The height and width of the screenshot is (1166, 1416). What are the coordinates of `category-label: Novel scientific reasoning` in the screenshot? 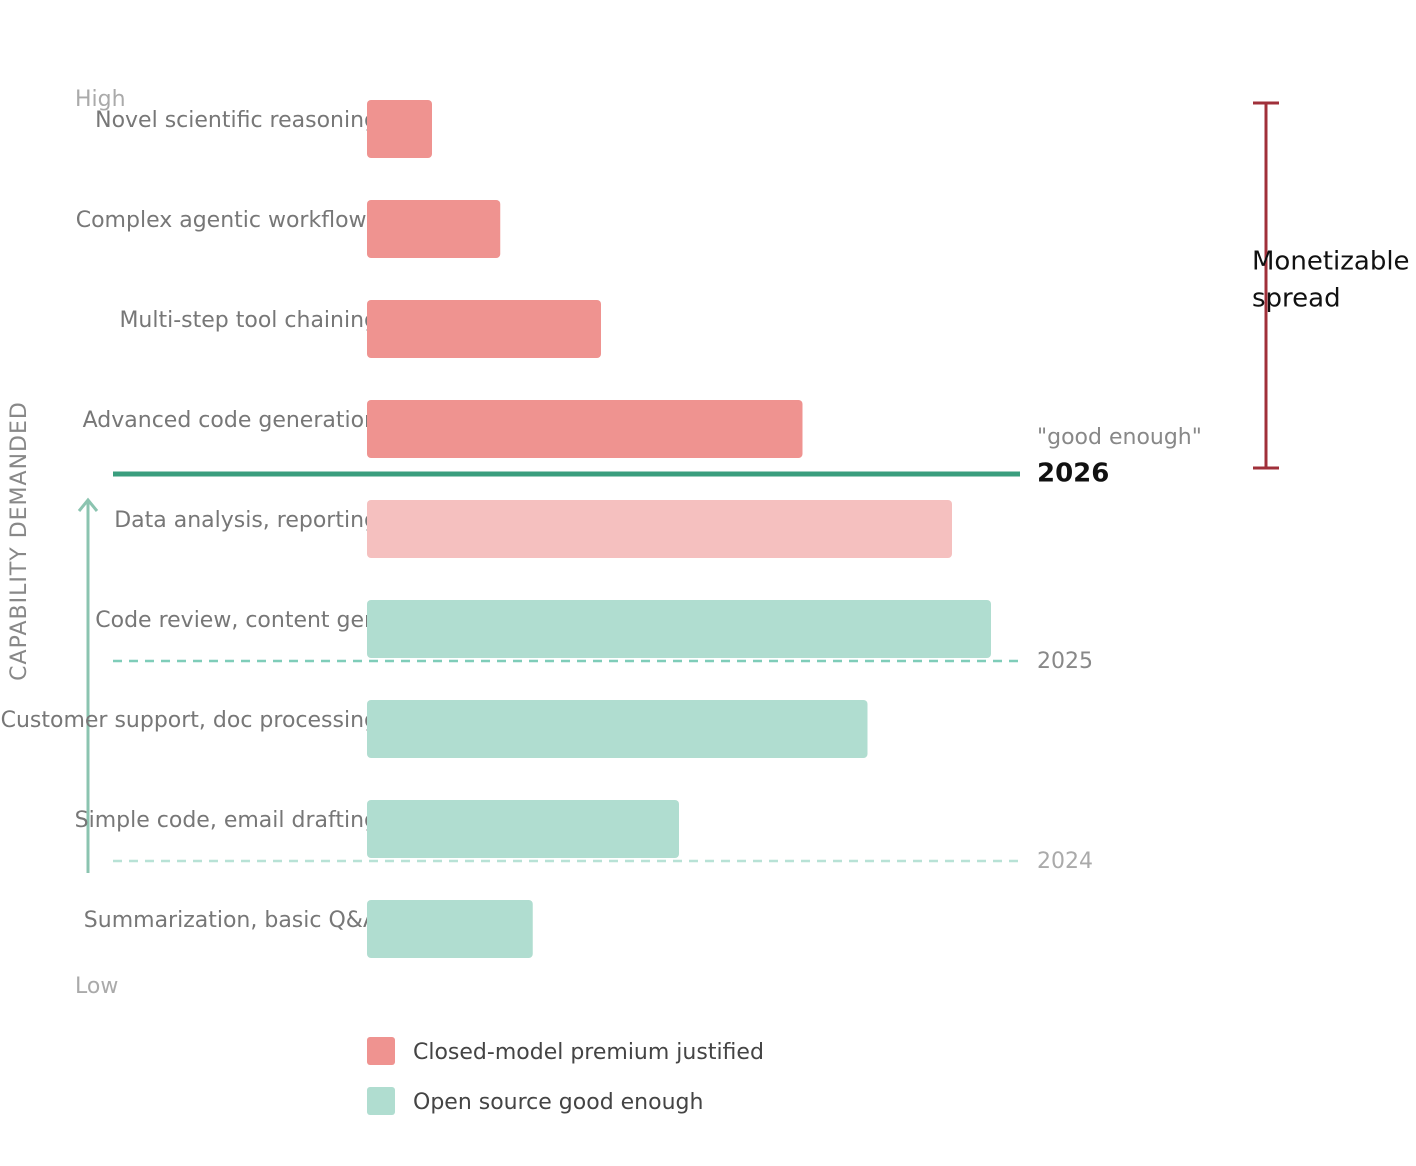 It's located at (236, 120).